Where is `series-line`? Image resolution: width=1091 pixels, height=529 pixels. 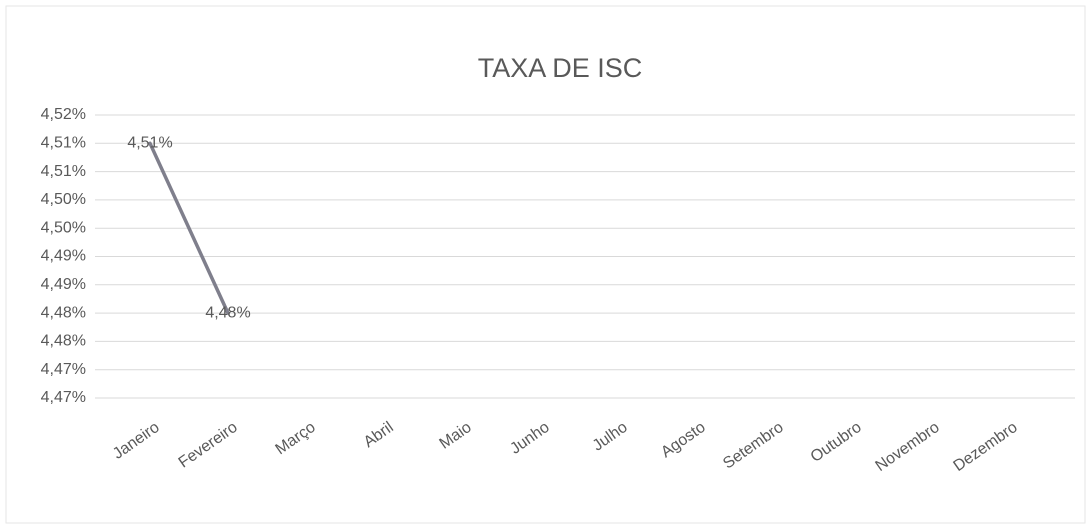
series-line is located at coordinates (189, 228).